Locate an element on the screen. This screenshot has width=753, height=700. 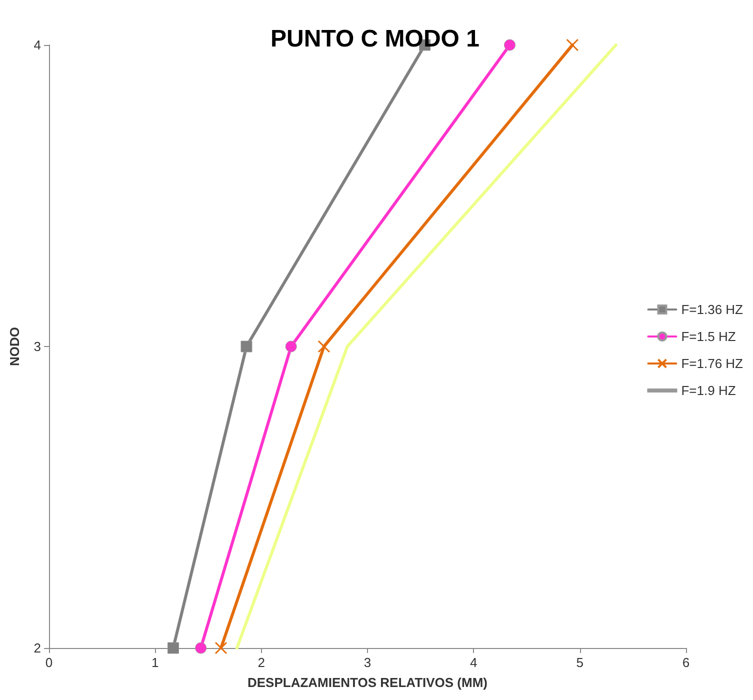
x-tick-label: 6 is located at coordinates (686, 662).